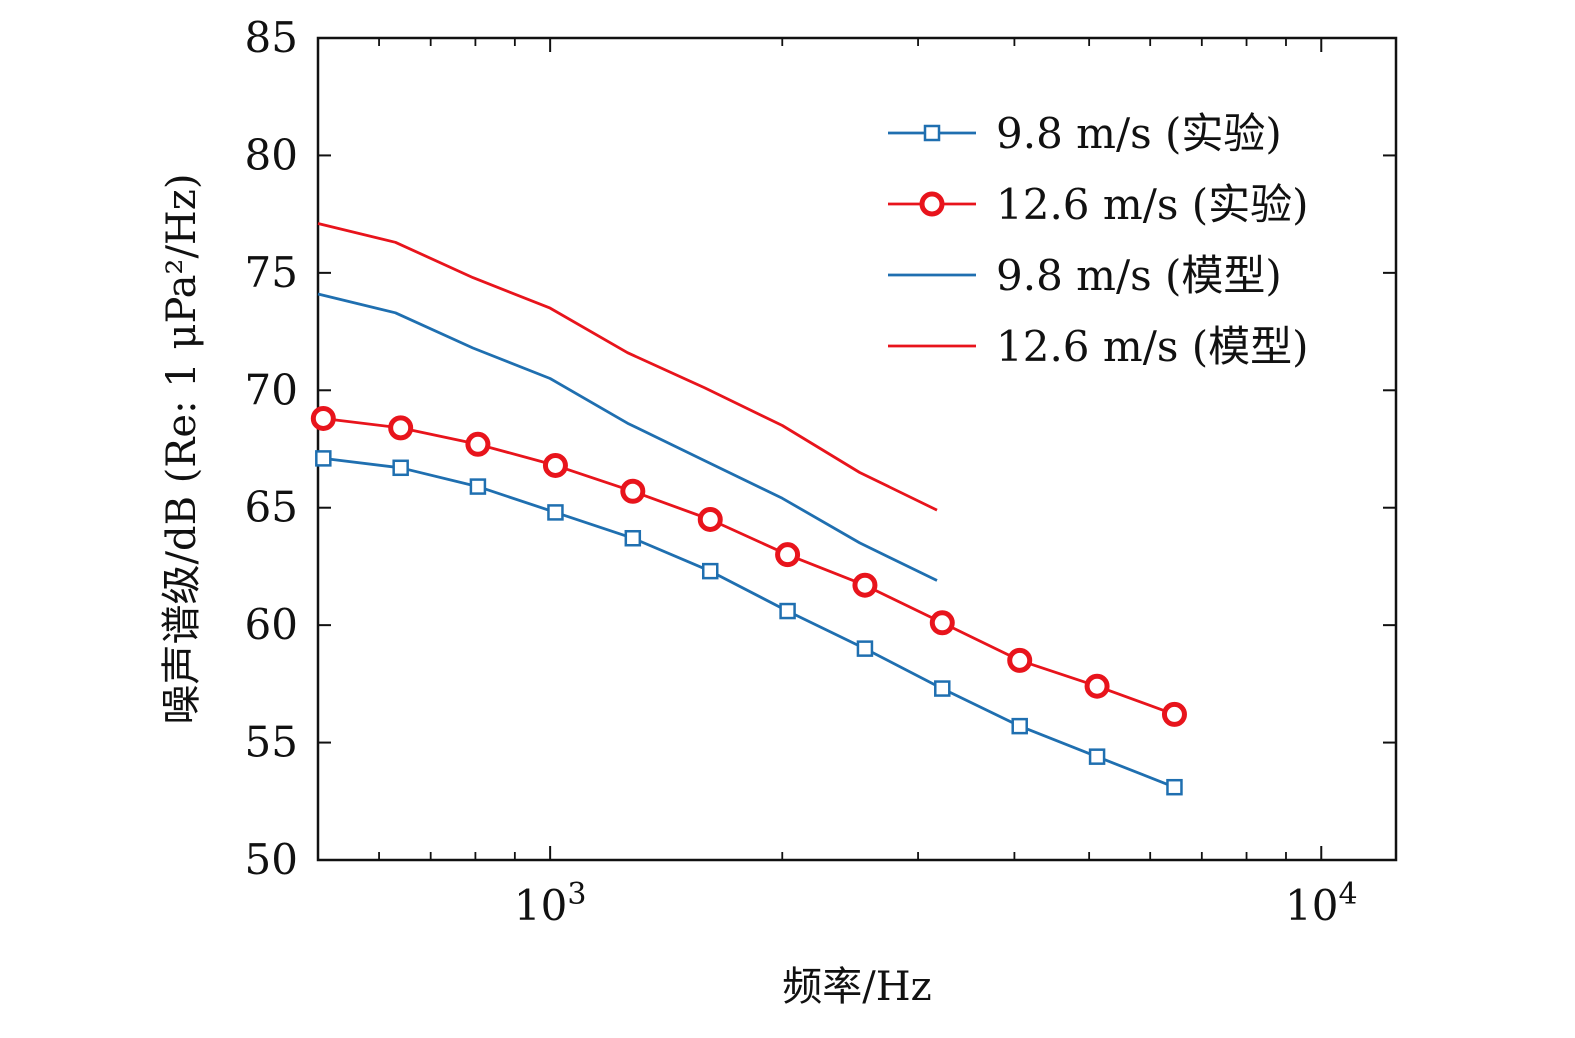  I want to click on x-tick-label: 10³, so click(550, 903).